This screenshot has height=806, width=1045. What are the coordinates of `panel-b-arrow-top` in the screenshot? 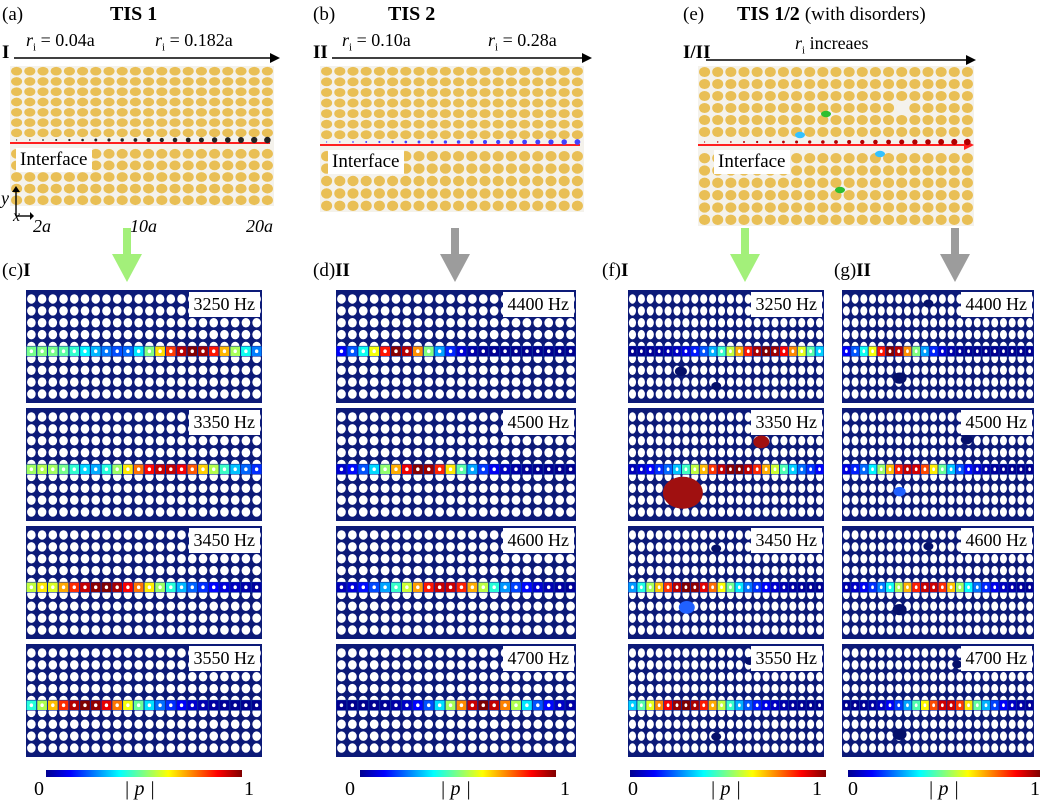 It's located at (462, 58).